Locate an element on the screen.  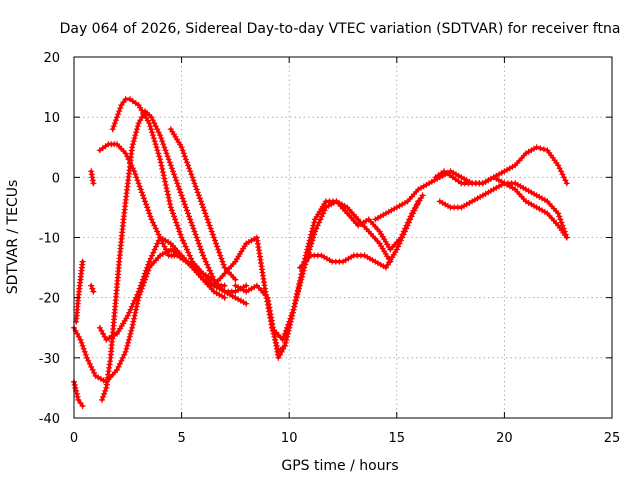
y-tick-label: -10 is located at coordinates (49, 239).